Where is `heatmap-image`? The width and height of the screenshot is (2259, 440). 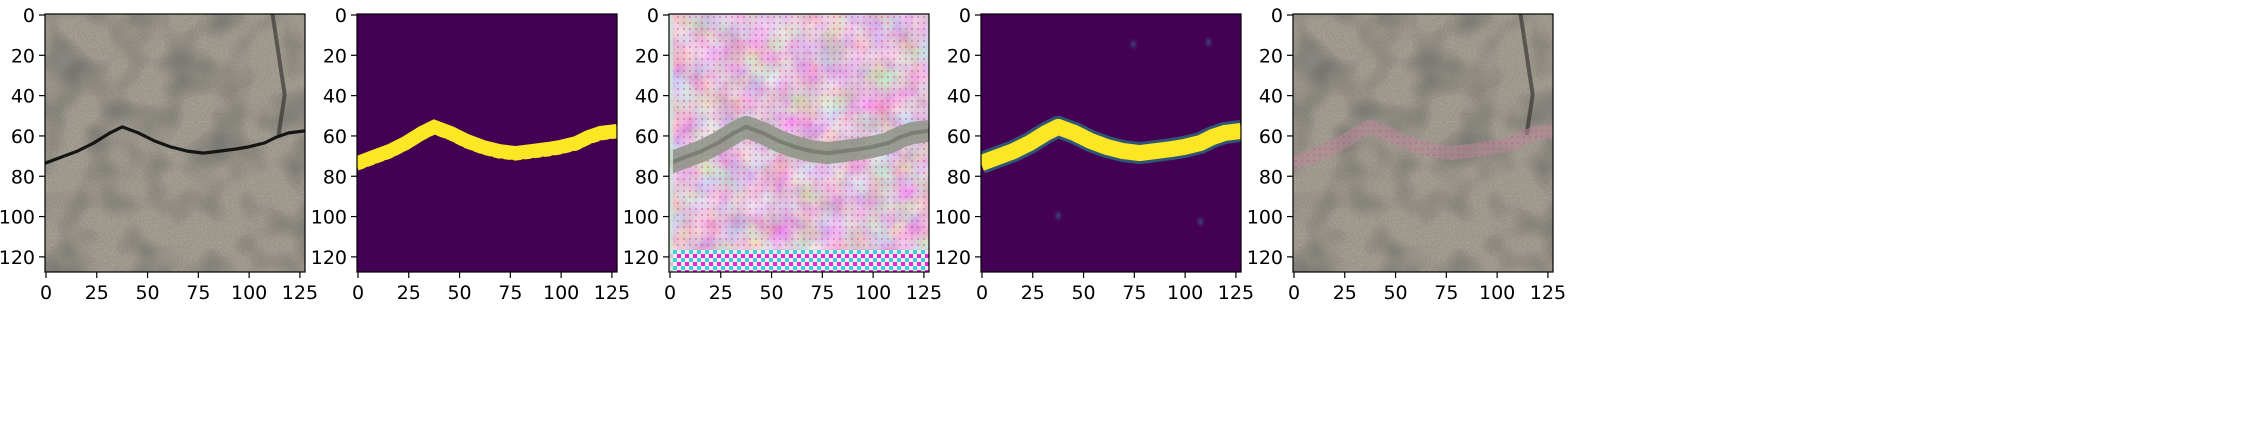 heatmap-image is located at coordinates (1111, 143).